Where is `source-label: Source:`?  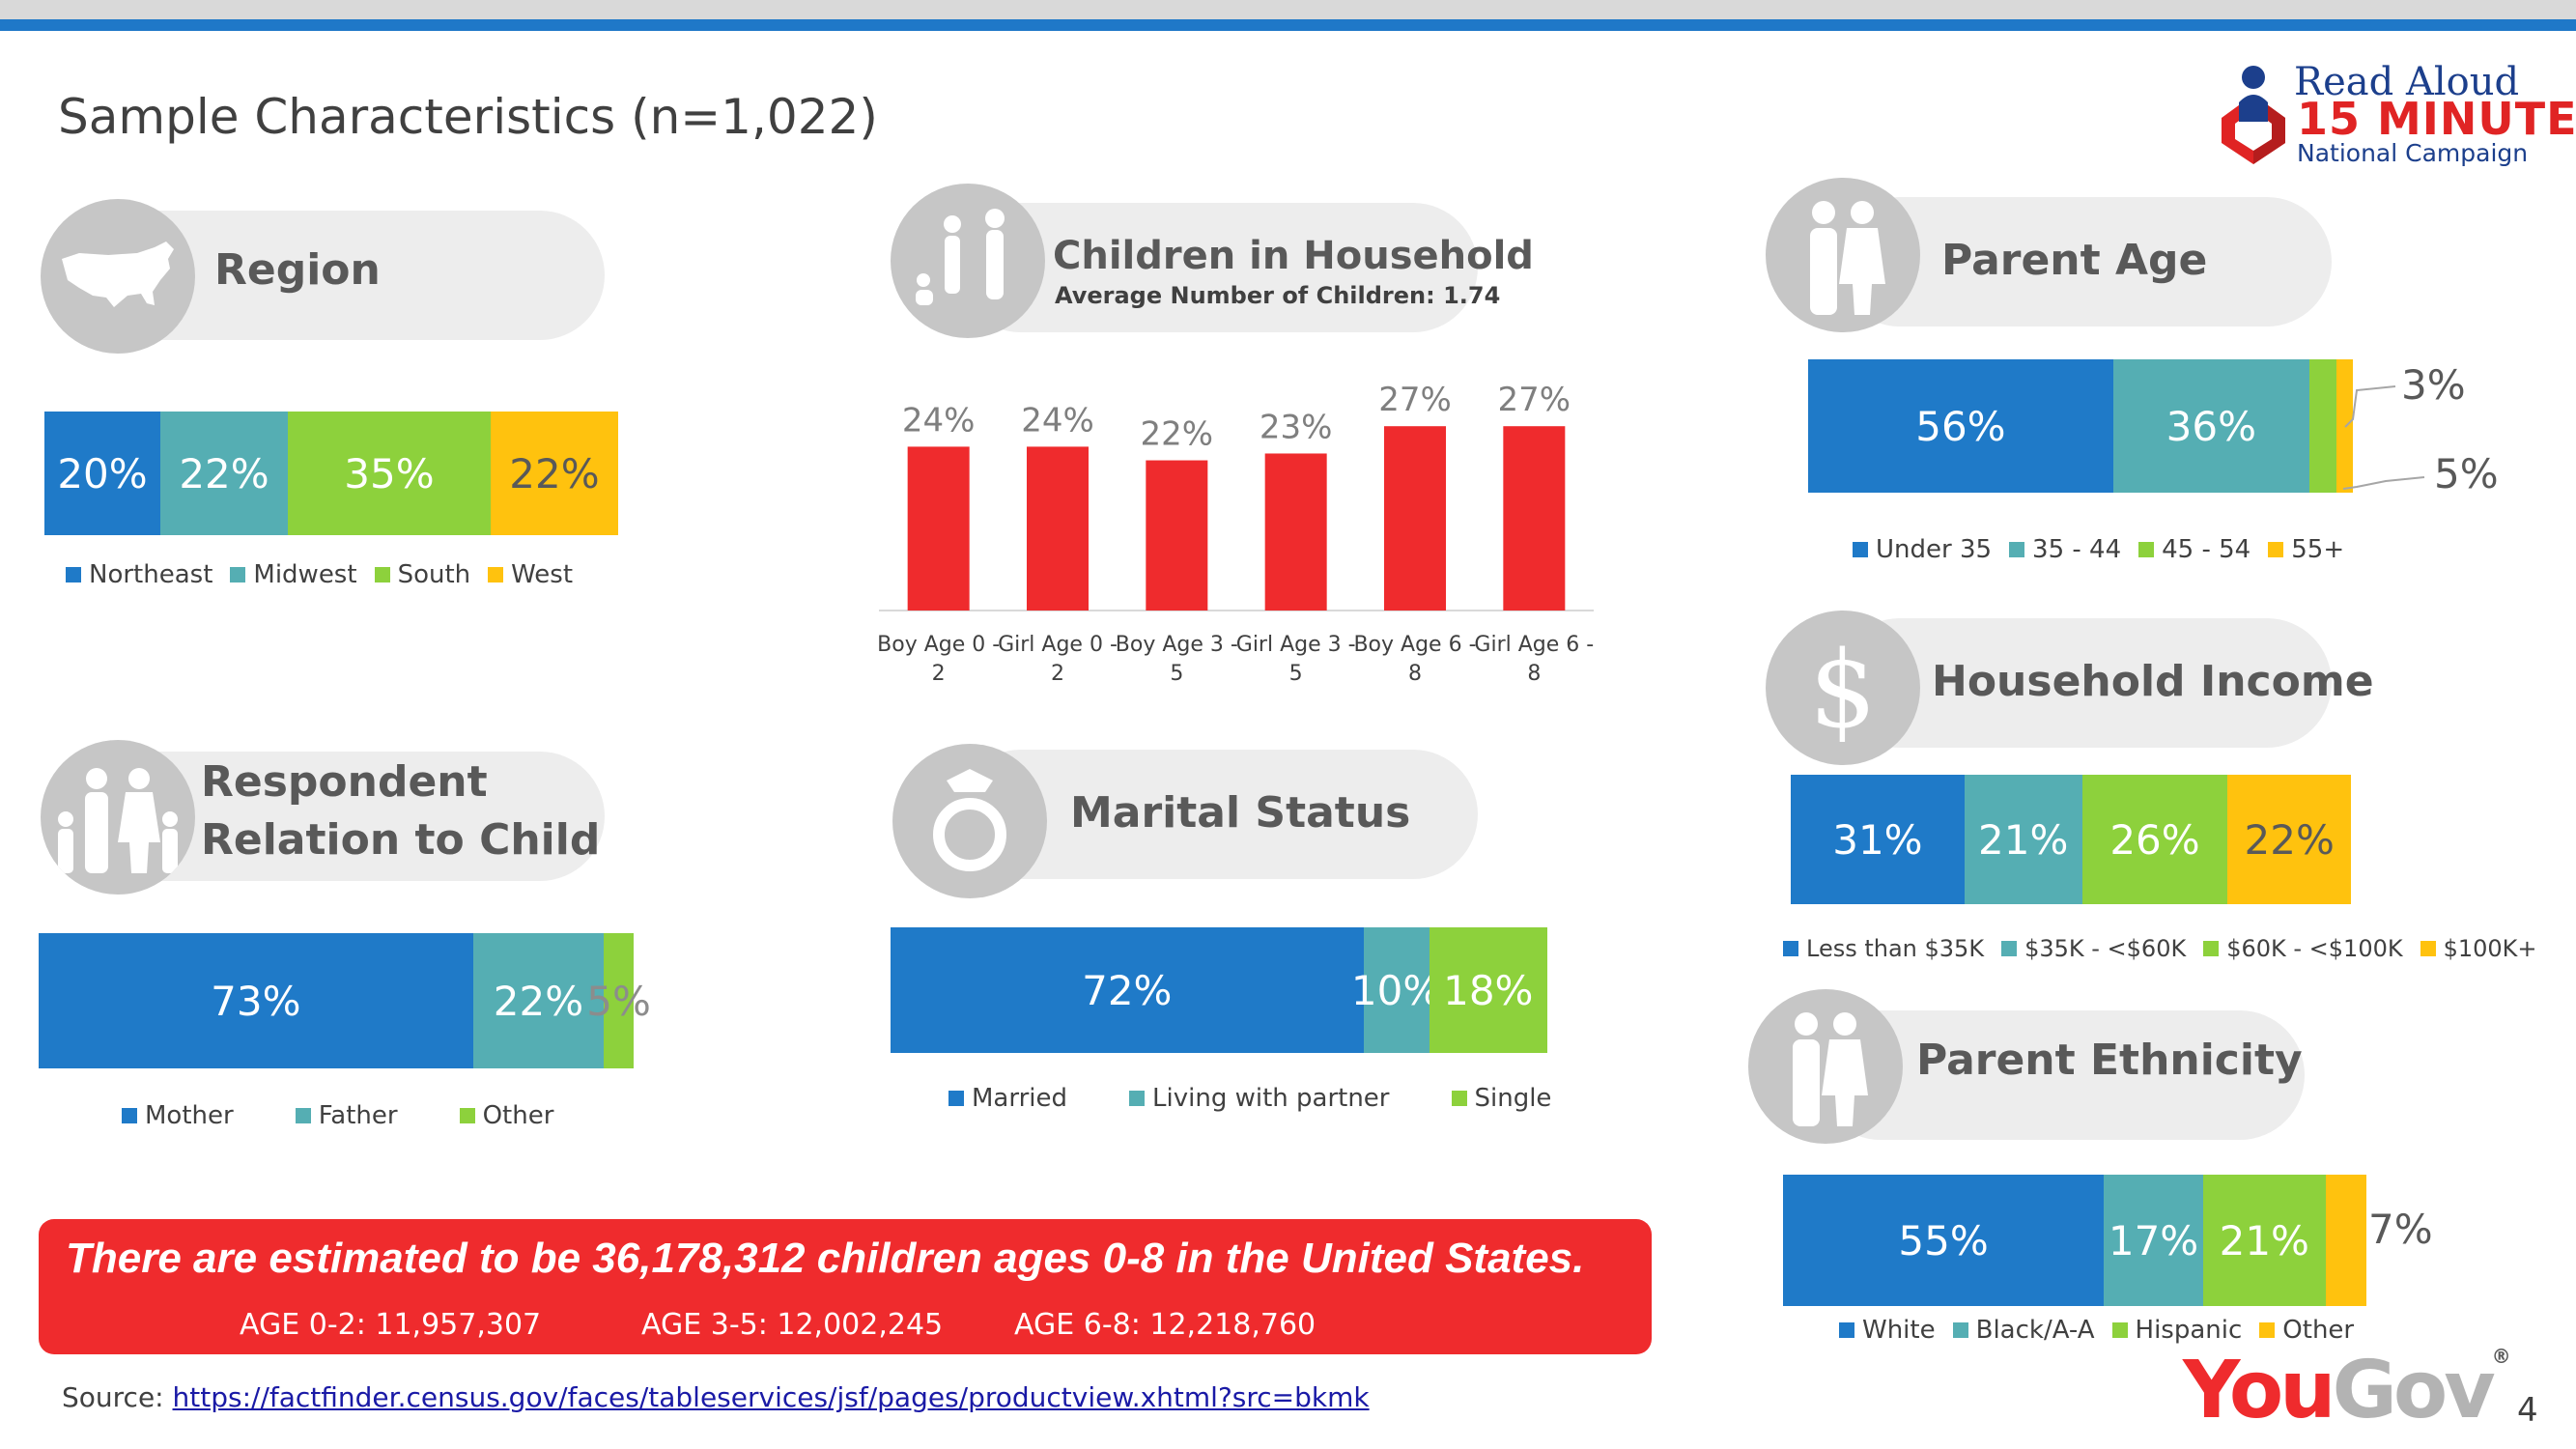 source-label: Source: is located at coordinates (117, 1397).